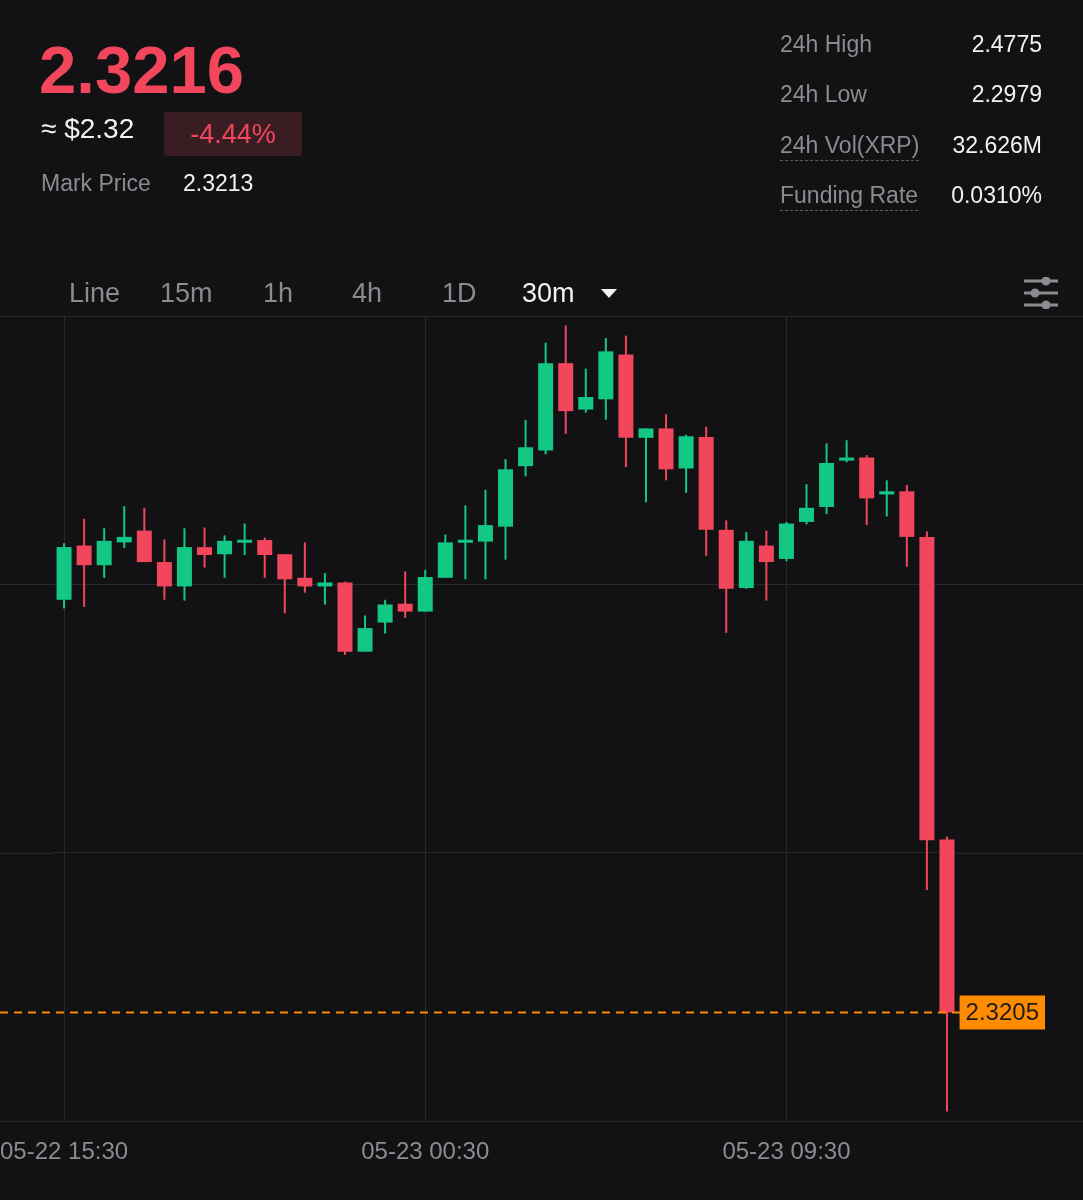 This screenshot has height=1200, width=1083. What do you see at coordinates (88, 128) in the screenshot?
I see `text: ≈ $2.32` at bounding box center [88, 128].